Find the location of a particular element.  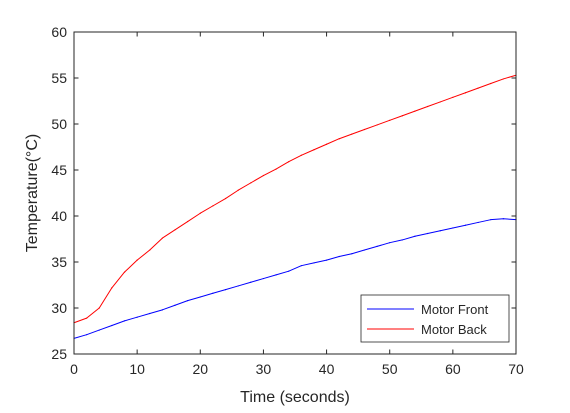

y-tick-label: 25 is located at coordinates (59, 354).